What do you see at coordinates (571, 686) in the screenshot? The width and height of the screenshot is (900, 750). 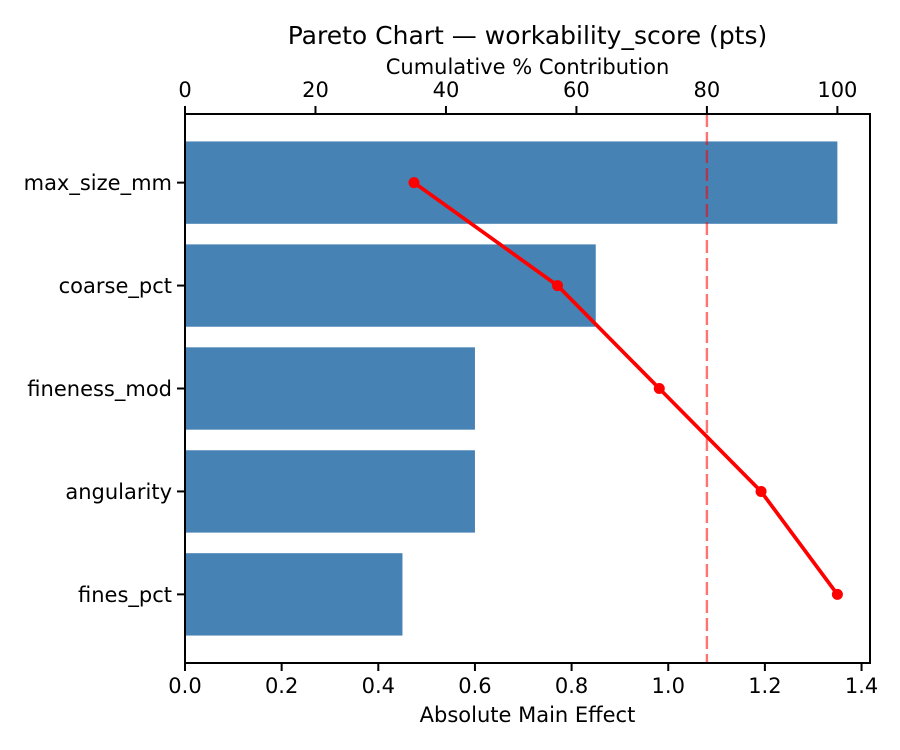 I see `bottom-tick-label: 0.8` at bounding box center [571, 686].